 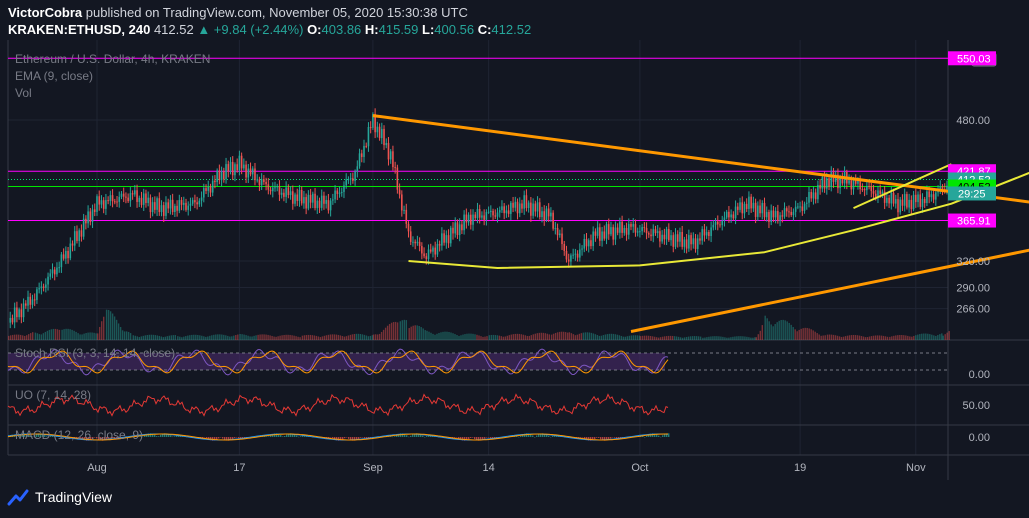 I want to click on tradingview-logo: TradingView, so click(x=59, y=497).